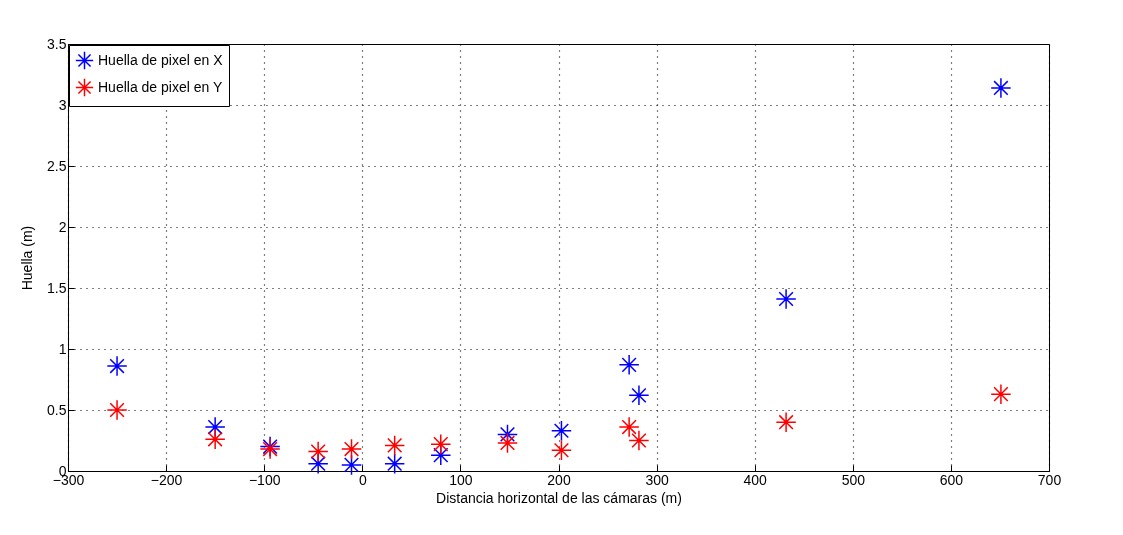  I want to click on x-tick-label: −100, so click(264, 479).